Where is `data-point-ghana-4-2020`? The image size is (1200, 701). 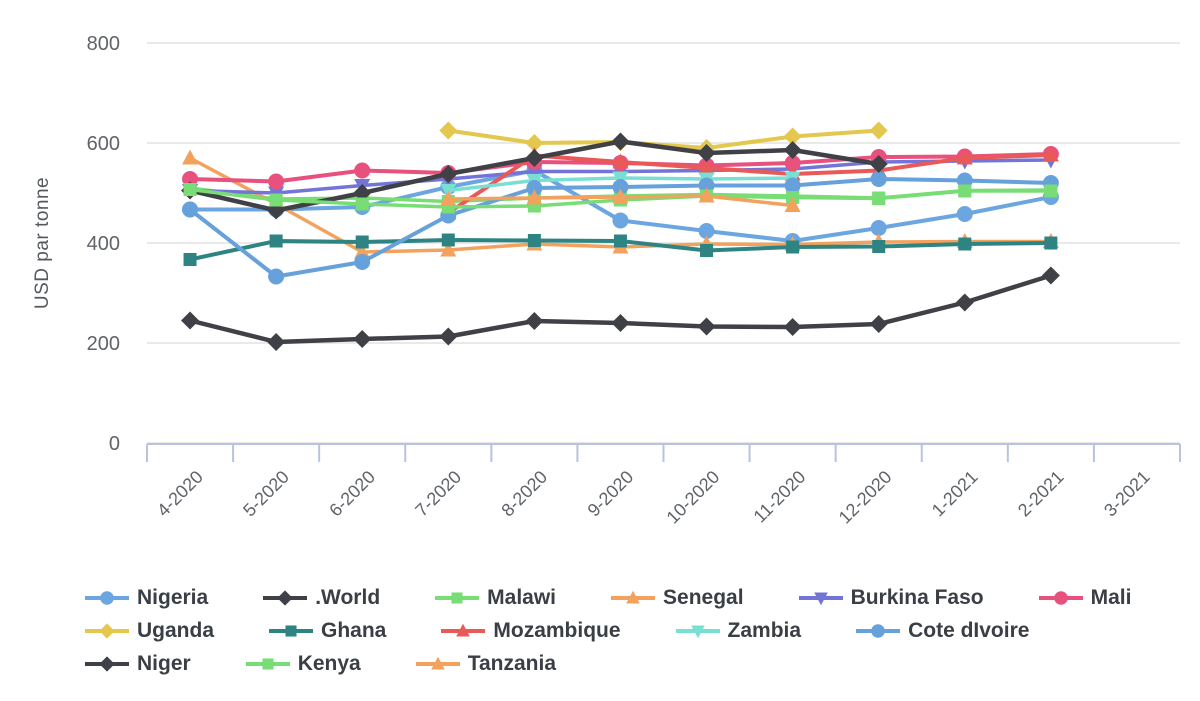
data-point-ghana-4-2020 is located at coordinates (190, 259).